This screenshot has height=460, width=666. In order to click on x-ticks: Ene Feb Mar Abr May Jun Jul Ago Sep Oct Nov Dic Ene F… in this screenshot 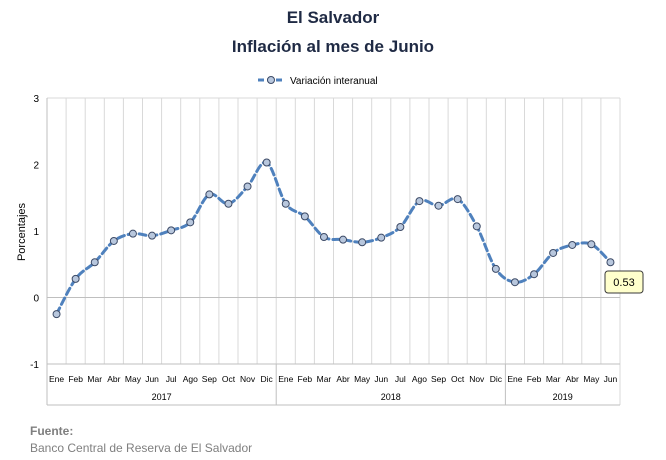, I will do `click(333, 379)`.